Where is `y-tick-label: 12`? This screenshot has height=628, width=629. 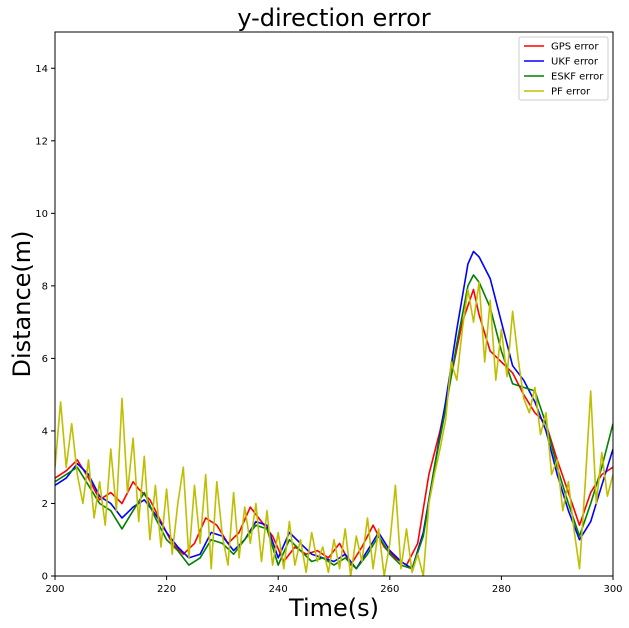 y-tick-label: 12 is located at coordinates (41, 141).